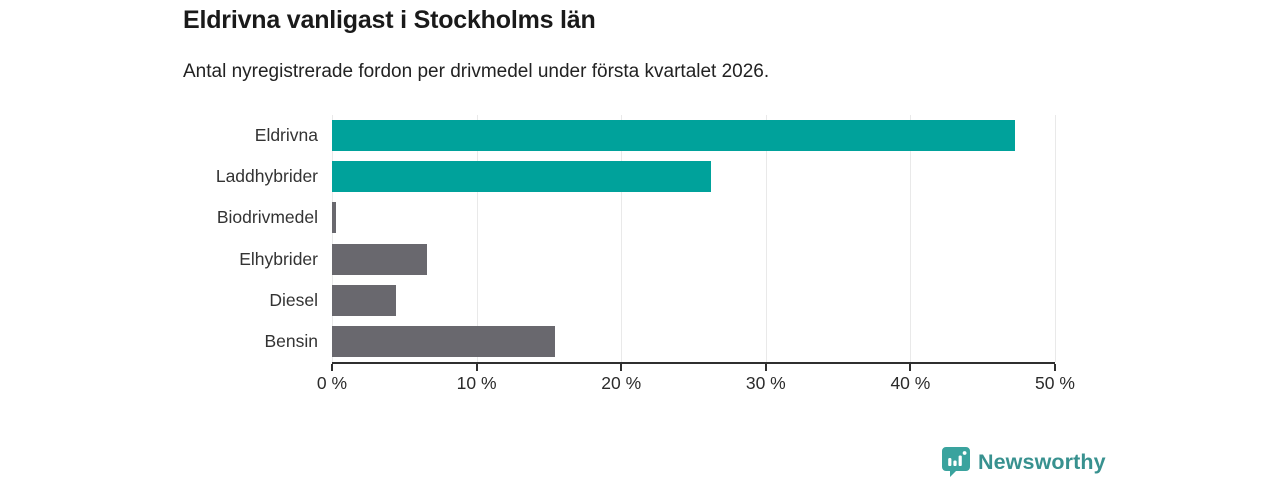 The width and height of the screenshot is (1280, 480). What do you see at coordinates (443, 341) in the screenshot?
I see `bar-bensin` at bounding box center [443, 341].